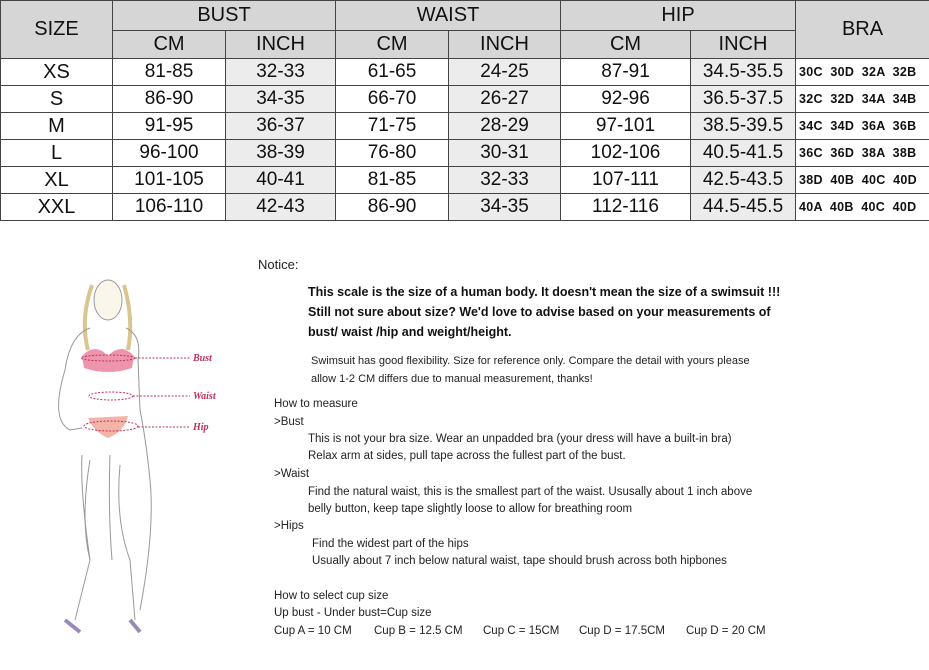  I want to click on cell-waist-in: 28-29, so click(504, 126).